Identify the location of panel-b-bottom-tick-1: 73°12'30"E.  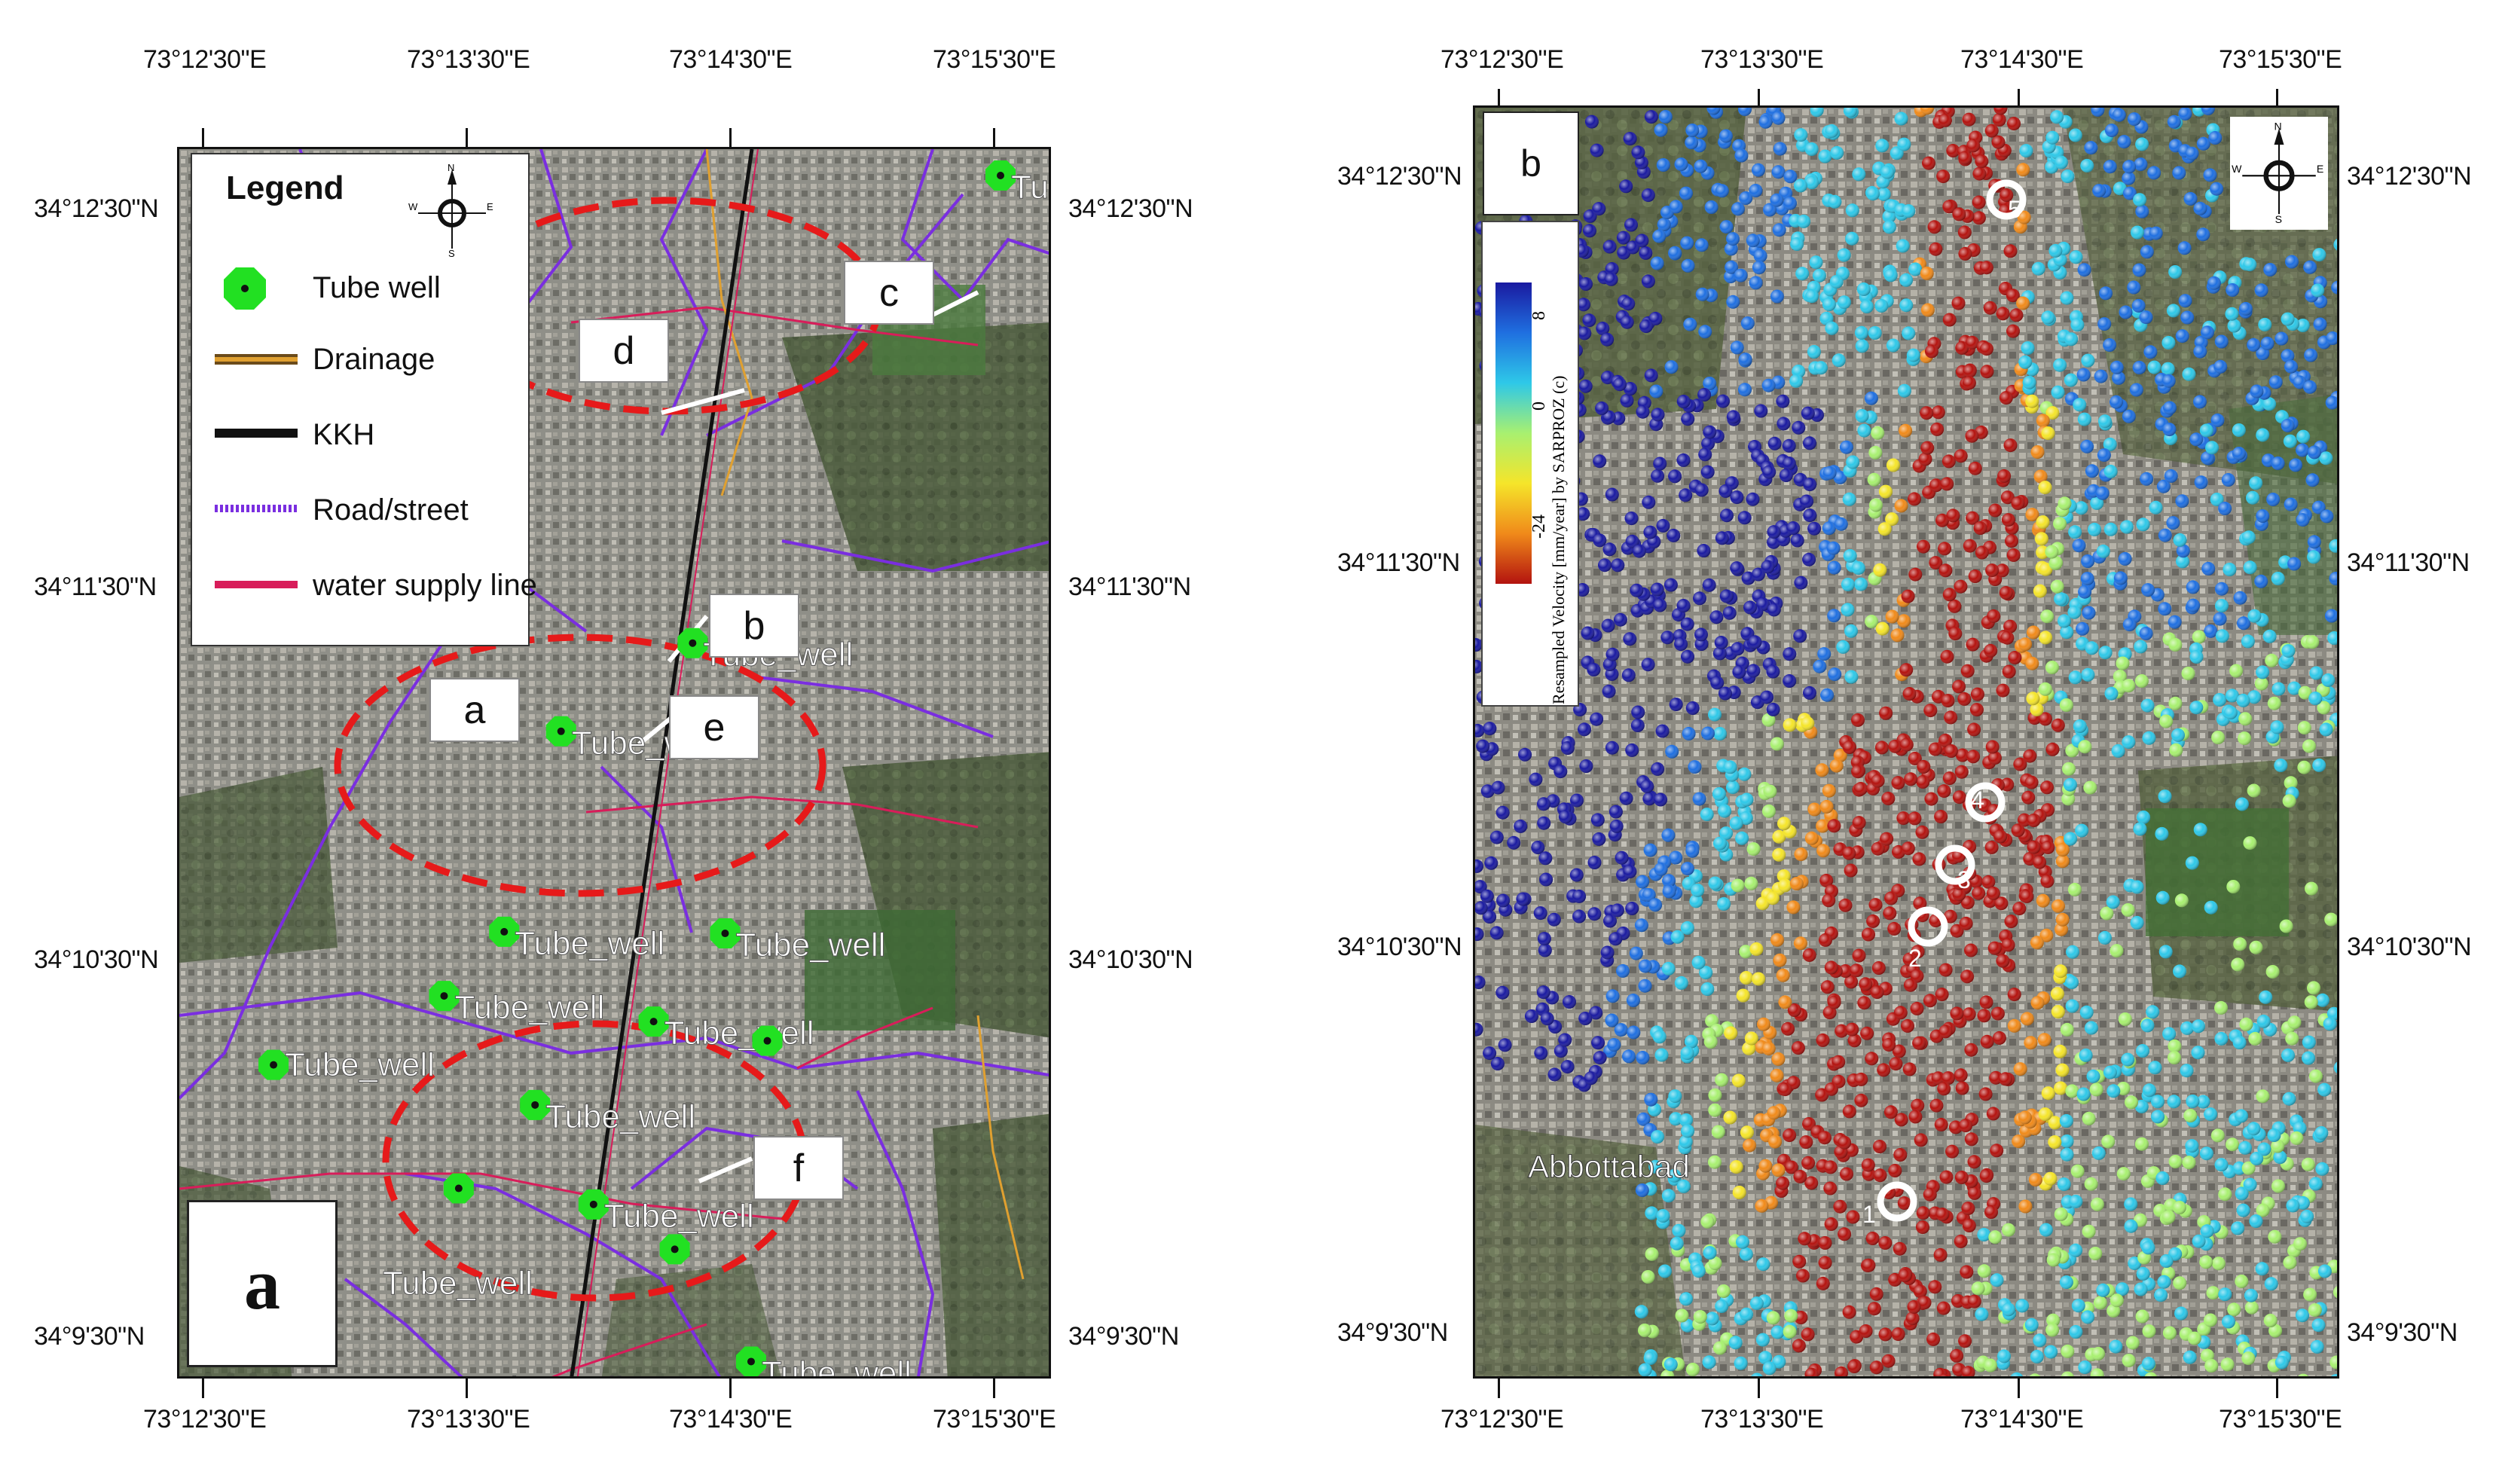
(1502, 1419).